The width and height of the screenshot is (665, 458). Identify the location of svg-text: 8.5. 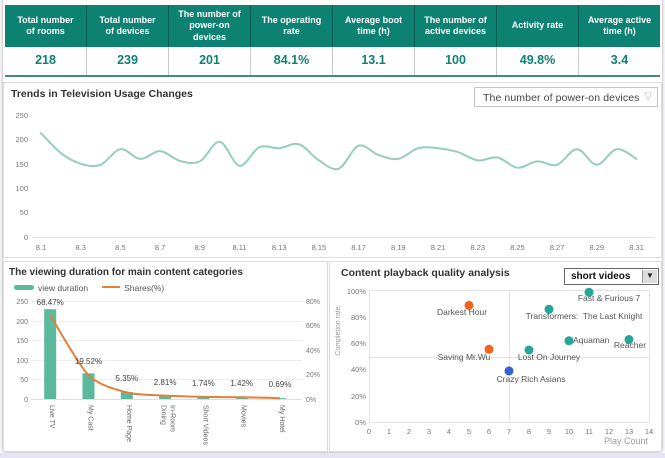
(120, 247).